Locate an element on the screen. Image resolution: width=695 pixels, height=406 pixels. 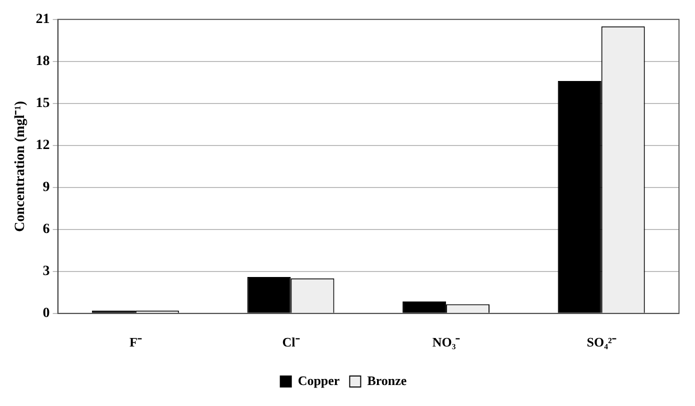
y-tick-label: 15 is located at coordinates (43, 104).